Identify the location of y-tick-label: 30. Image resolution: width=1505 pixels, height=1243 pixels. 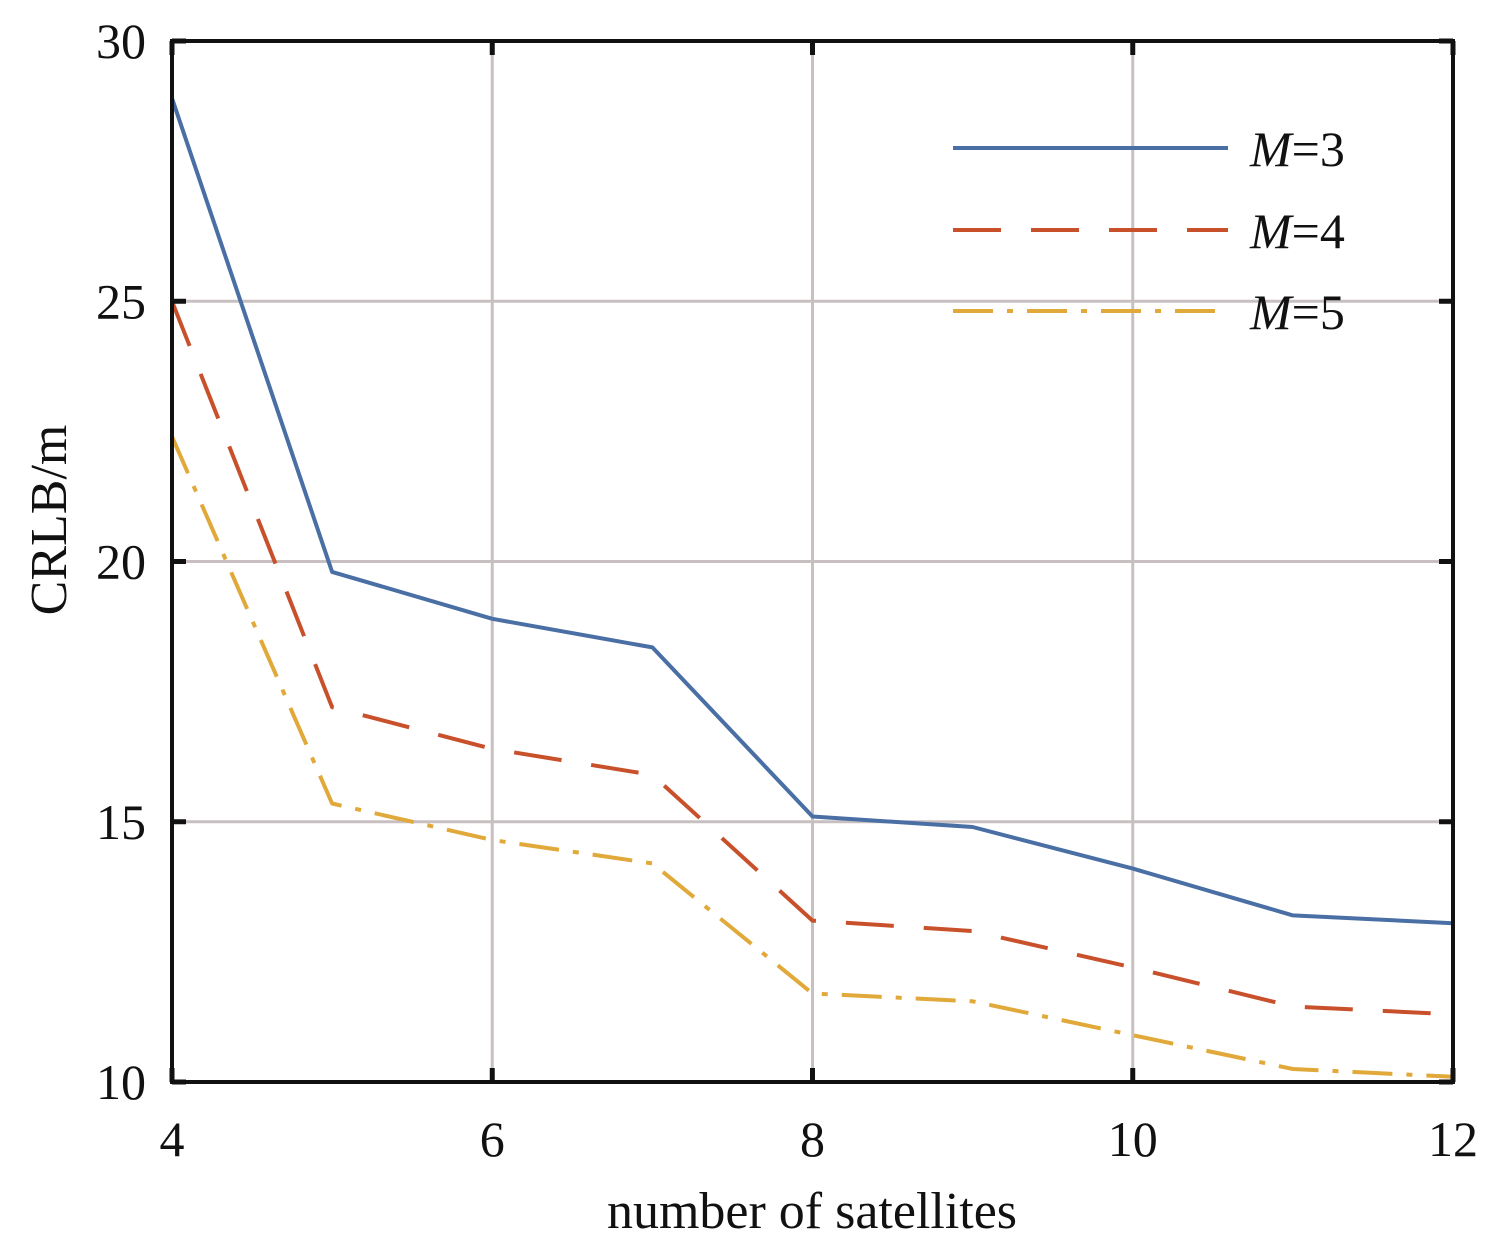
(121, 41).